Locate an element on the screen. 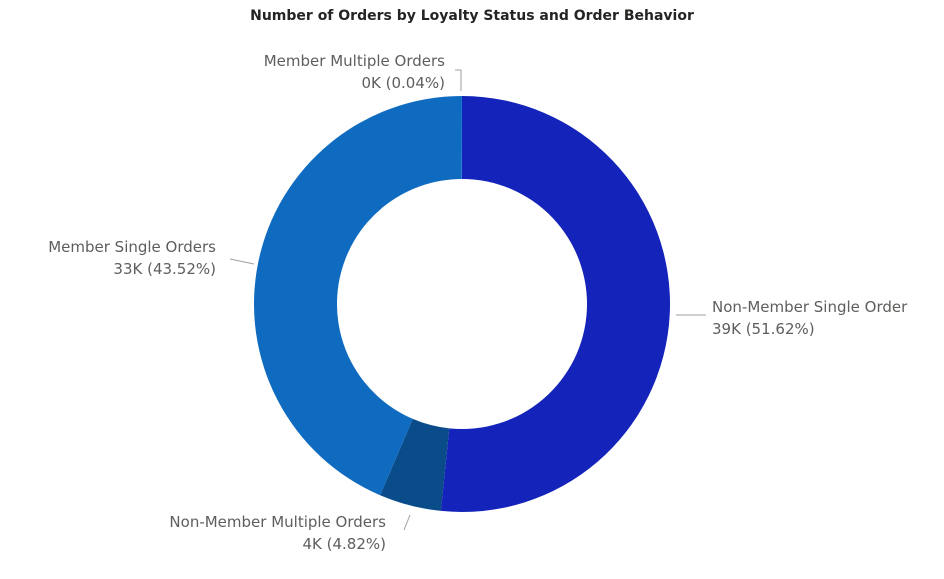  slice-label-value: 4K (4.82%) is located at coordinates (344, 544).